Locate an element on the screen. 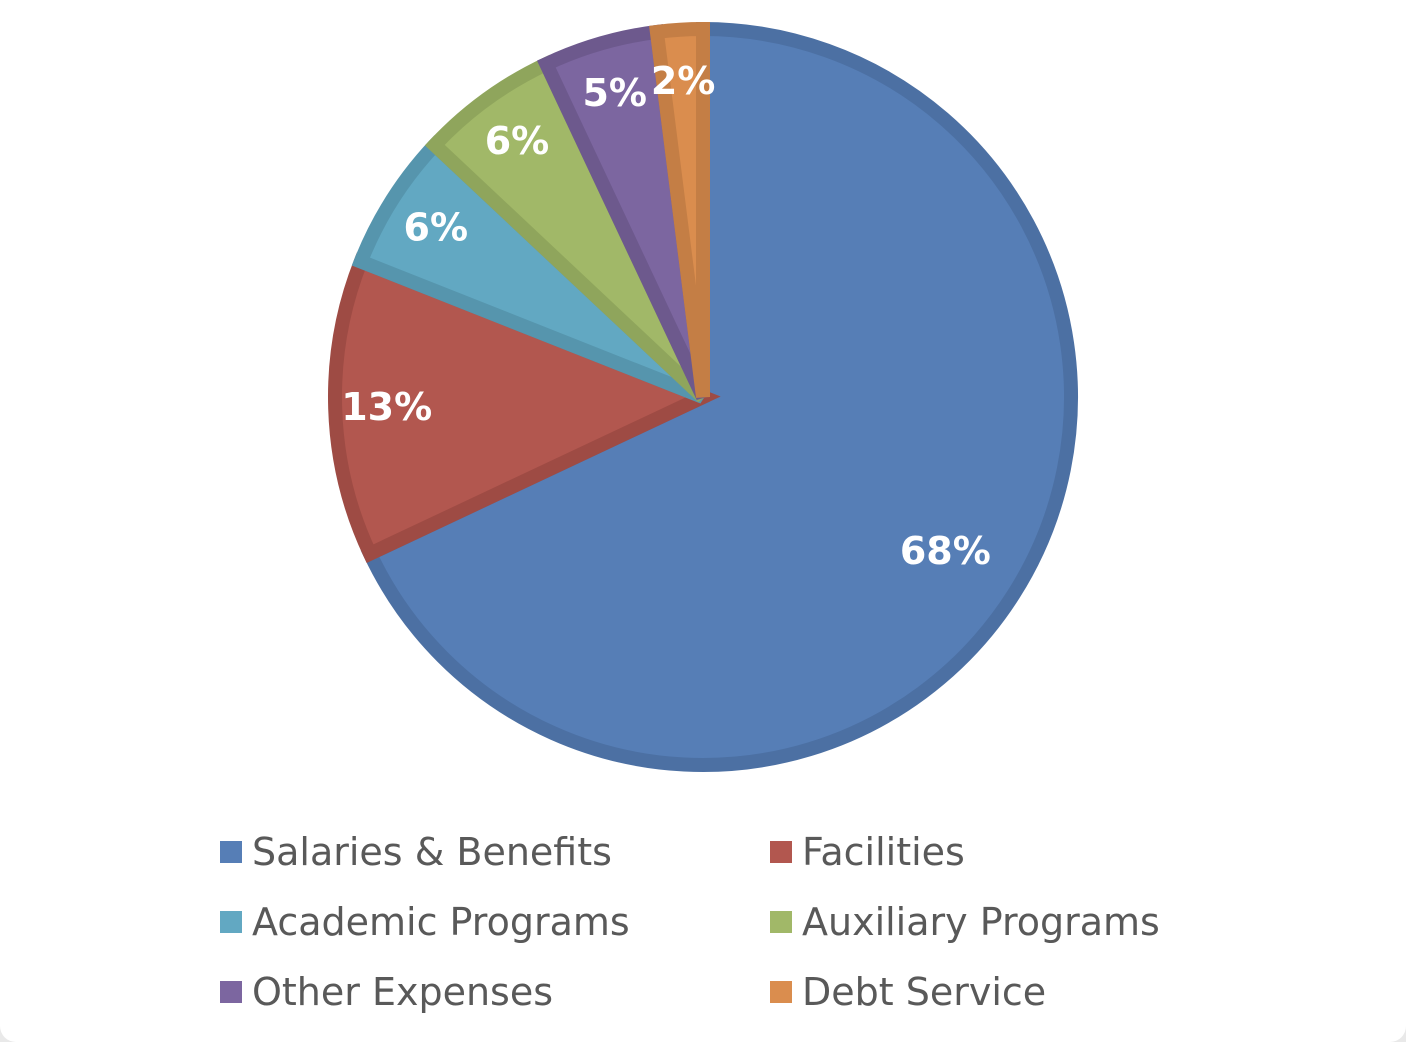  legend-item-debt-service: Debt Service is located at coordinates (995, 992).